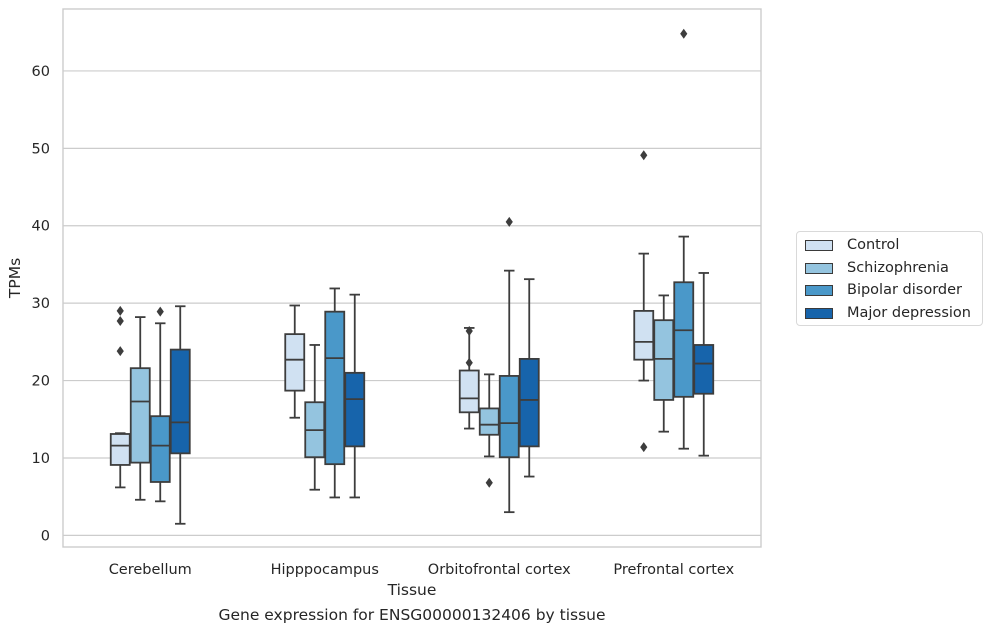 The width and height of the screenshot is (993, 634). What do you see at coordinates (41, 382) in the screenshot?
I see `y-tick-label-20: 20` at bounding box center [41, 382].